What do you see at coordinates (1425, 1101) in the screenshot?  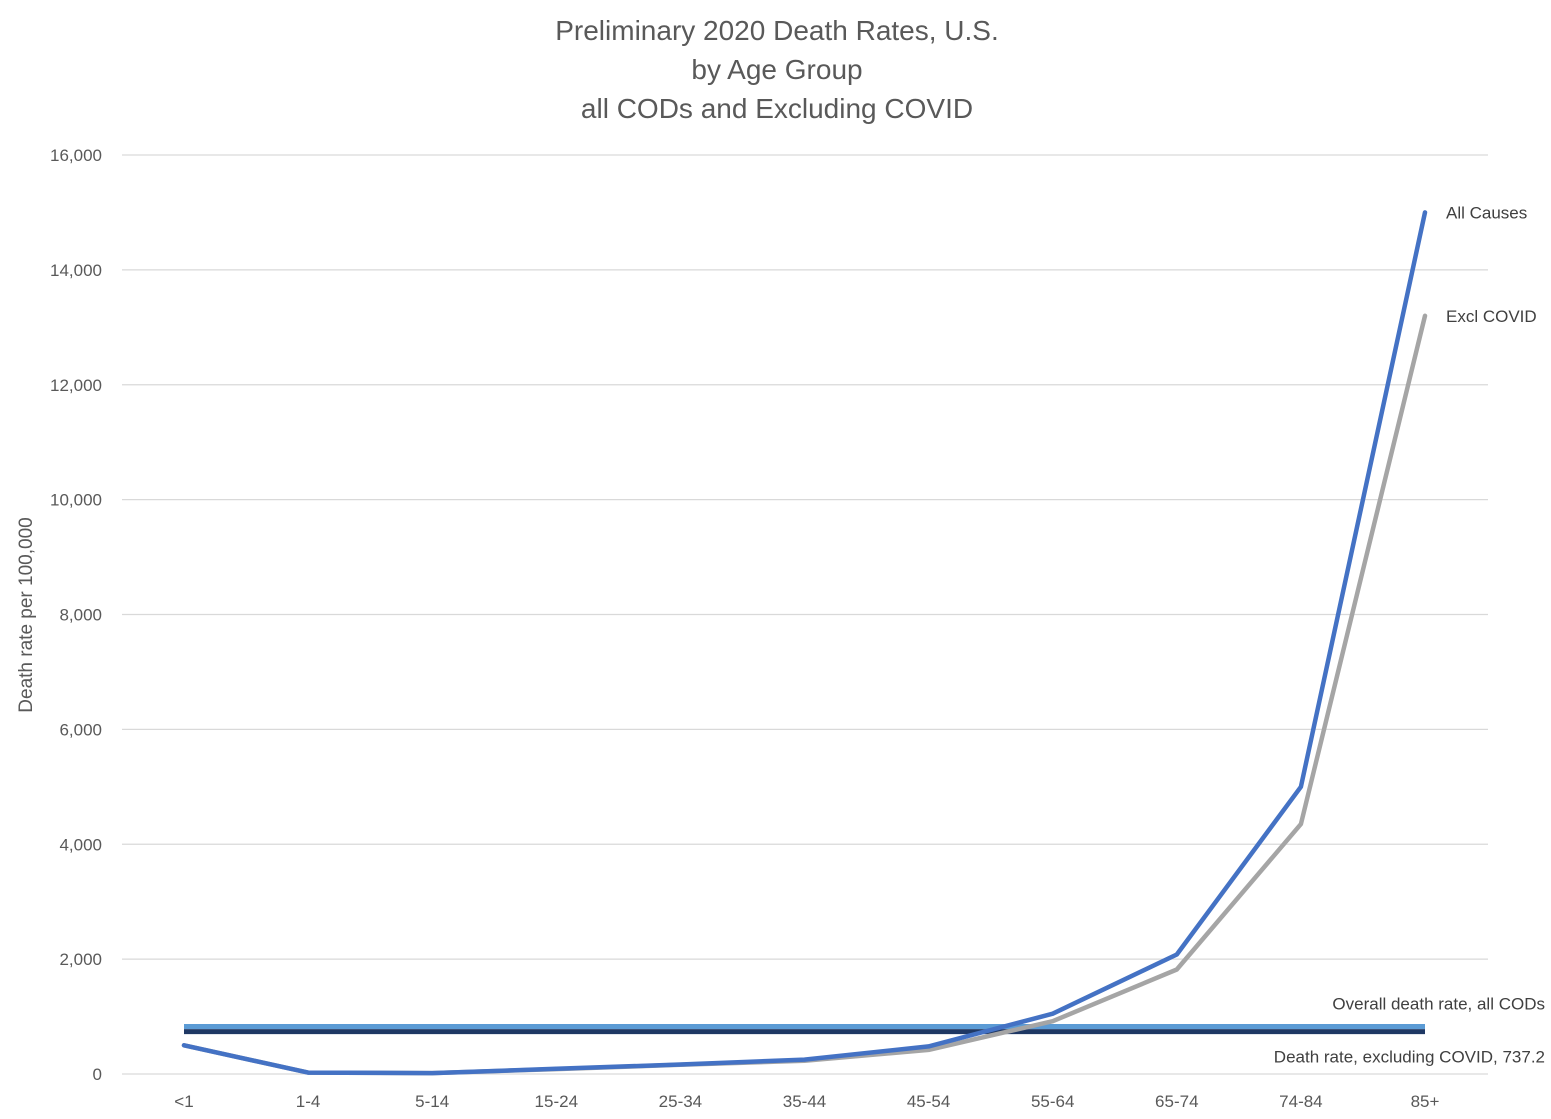 I see `x-tick-label: 85+` at bounding box center [1425, 1101].